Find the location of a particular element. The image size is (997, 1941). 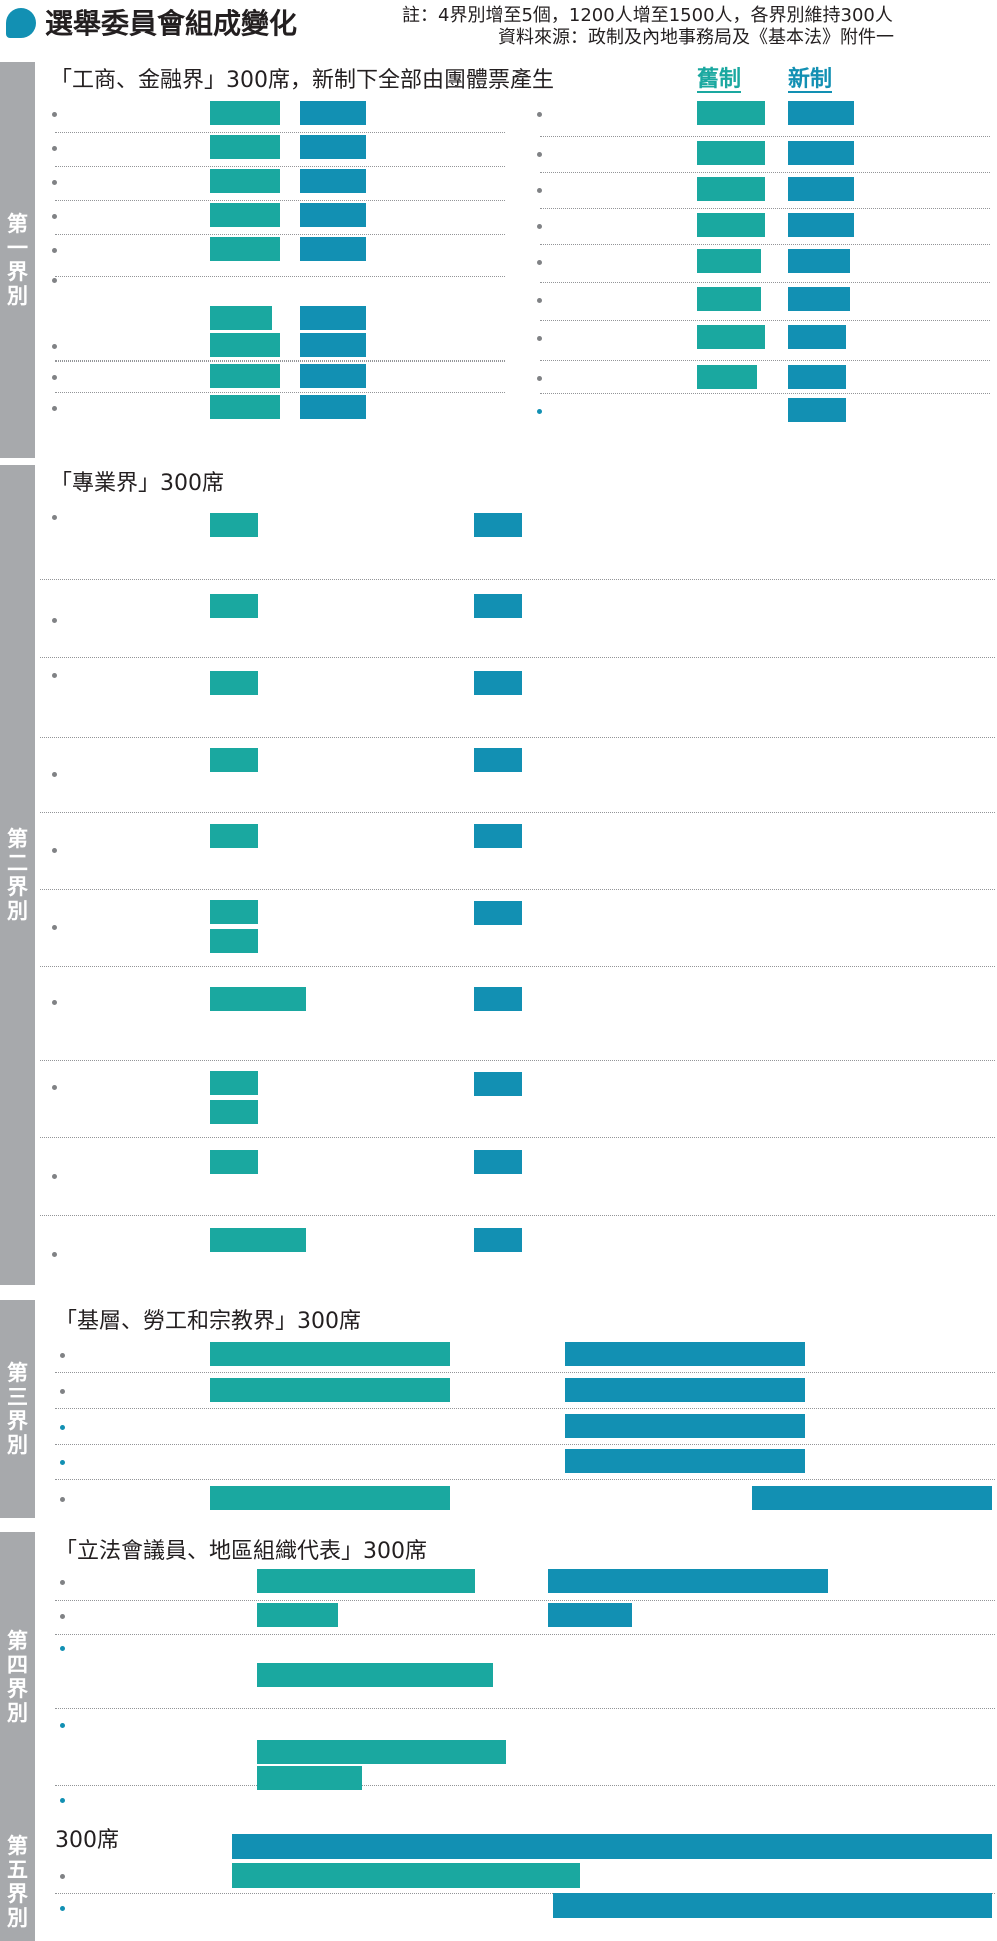

sector-1-heading: 「工商、金融界」300席，新制下全部由團體票產生 is located at coordinates (302, 80).